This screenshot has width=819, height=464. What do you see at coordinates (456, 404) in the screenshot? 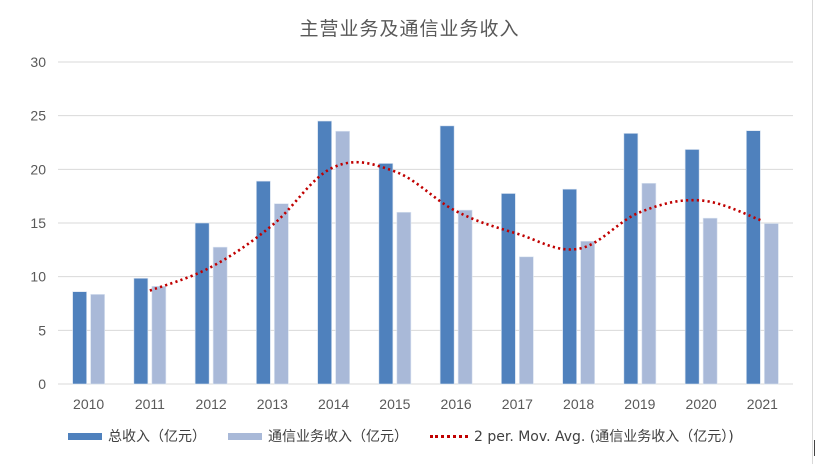
I see `x-tick-label: 2016` at bounding box center [456, 404].